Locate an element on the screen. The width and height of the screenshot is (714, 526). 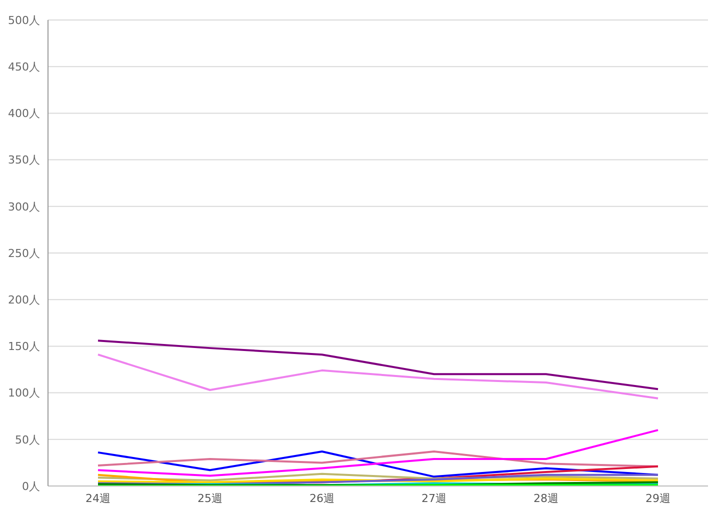
x-tick-label: 26週 is located at coordinates (322, 498).